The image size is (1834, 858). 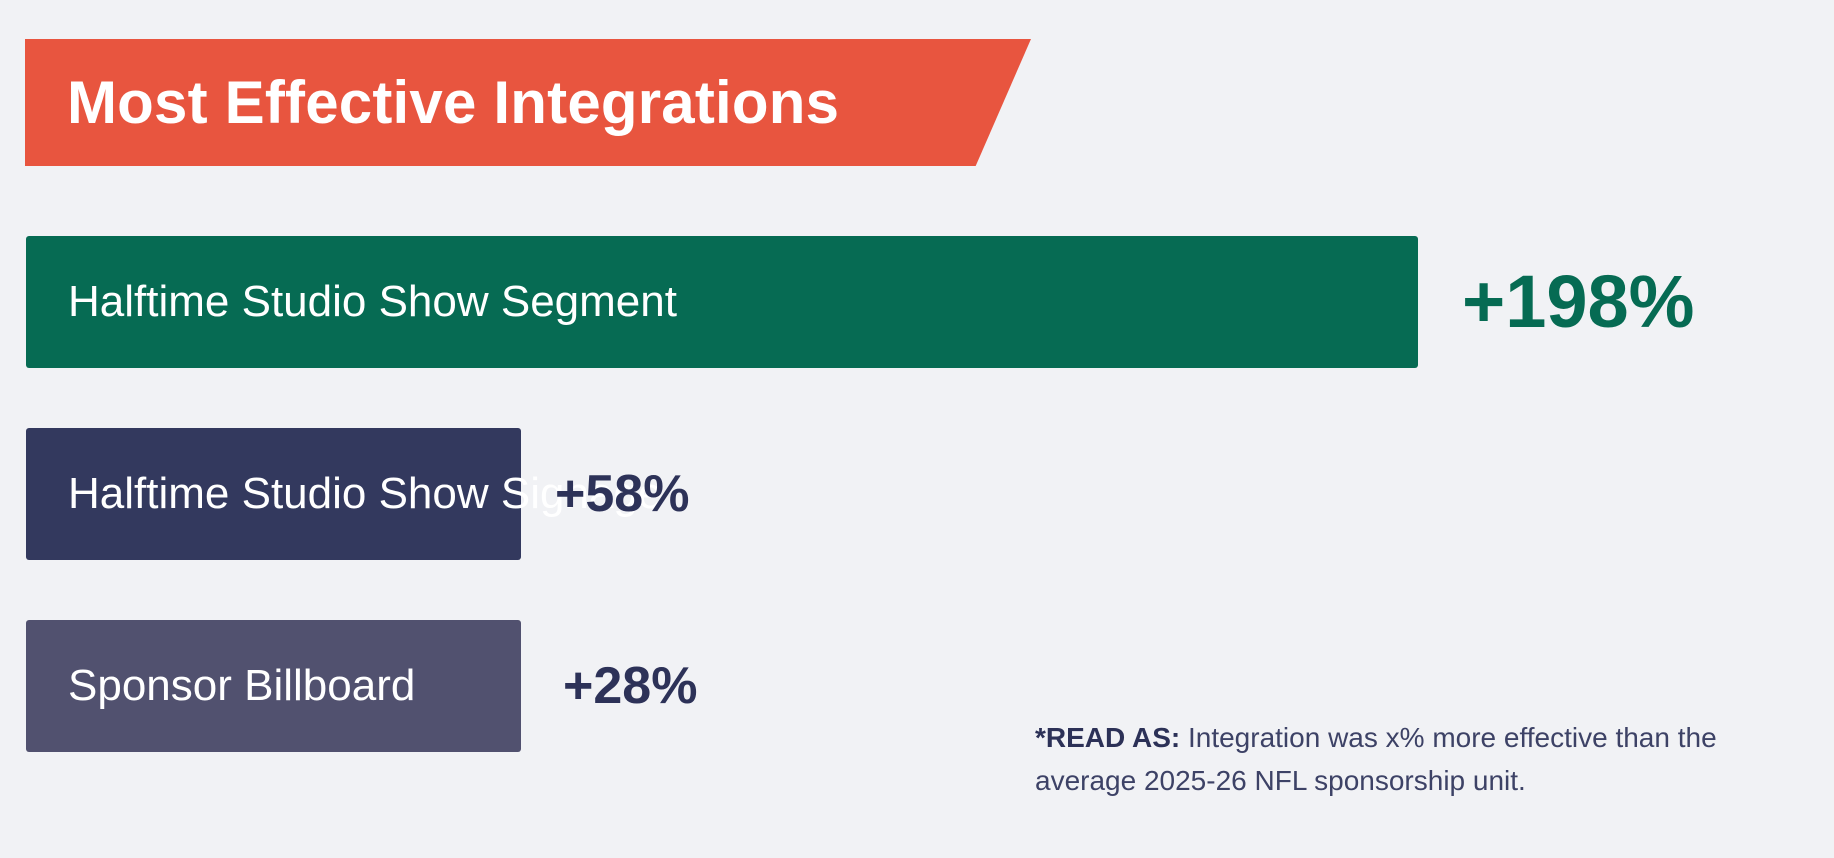 What do you see at coordinates (722, 302) in the screenshot?
I see `bar: Halftime Studio Show Segment` at bounding box center [722, 302].